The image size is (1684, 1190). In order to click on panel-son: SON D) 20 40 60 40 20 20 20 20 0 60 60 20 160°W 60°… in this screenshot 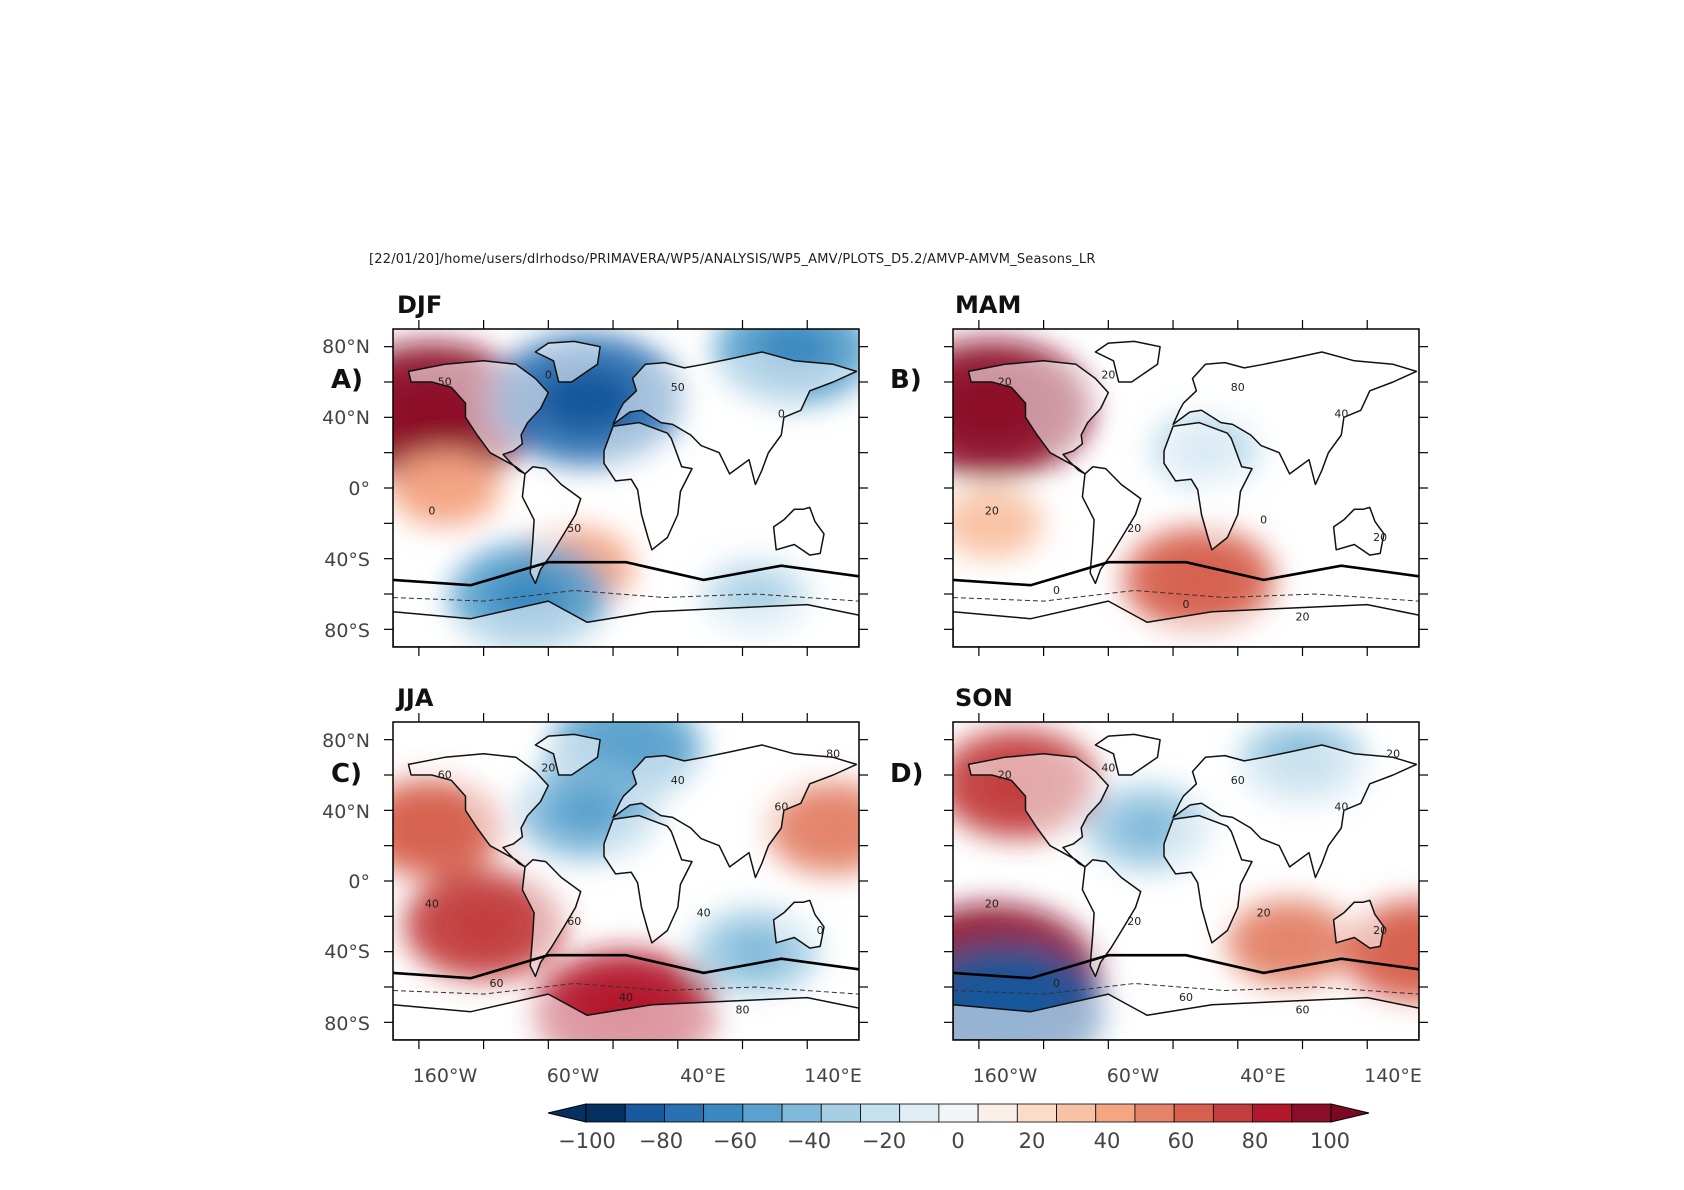, I will do `click(1159, 885)`.